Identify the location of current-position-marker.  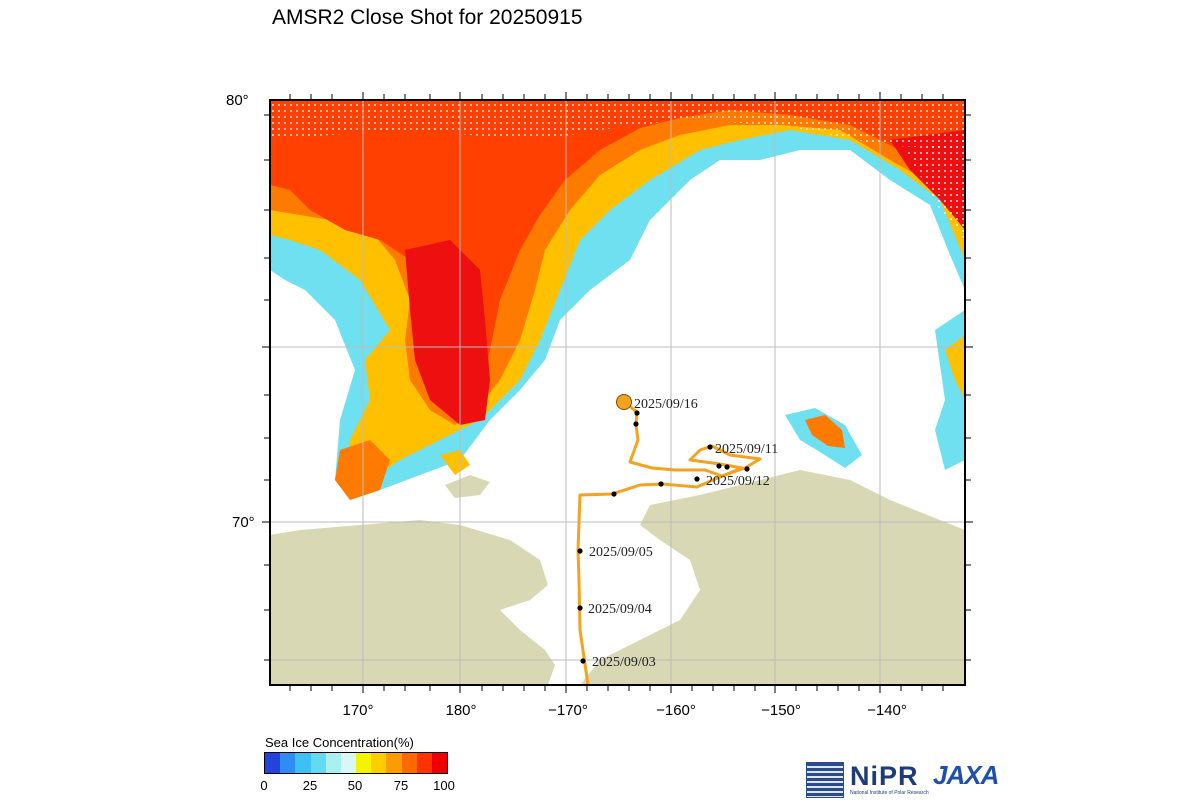
(624, 402).